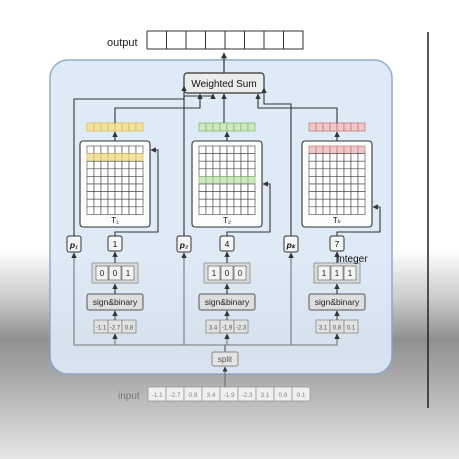 This screenshot has width=459, height=459. What do you see at coordinates (247, 395) in the screenshot?
I see `input-value: -2.3` at bounding box center [247, 395].